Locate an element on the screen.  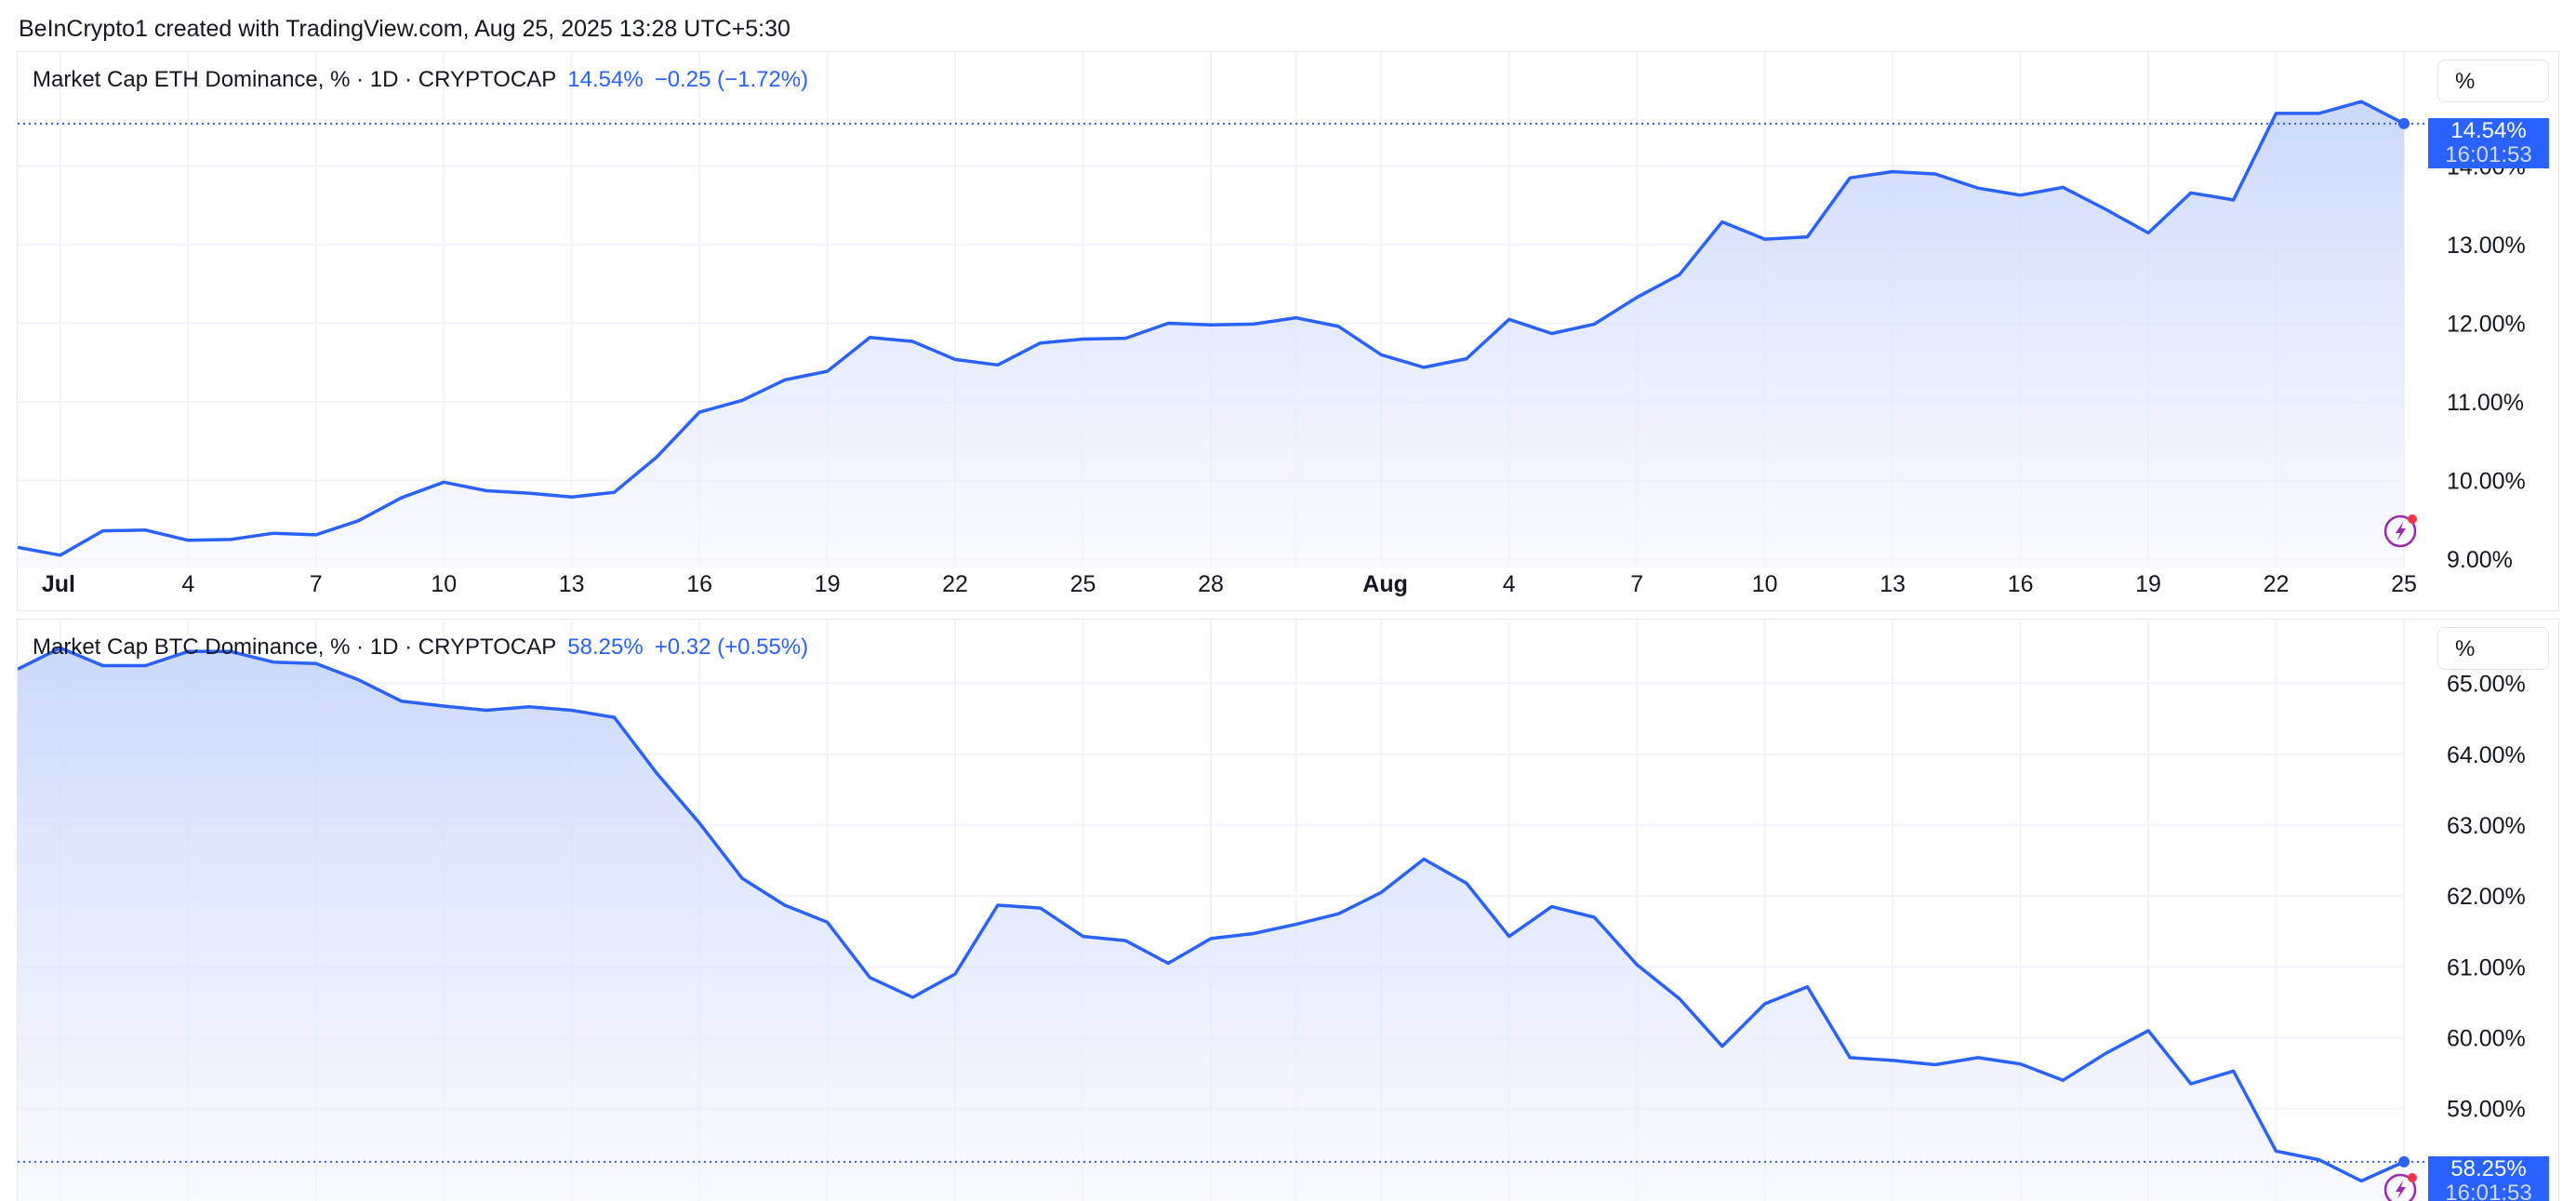
eth-price-tag-countdown: 16:01:53 is located at coordinates (2488, 154).